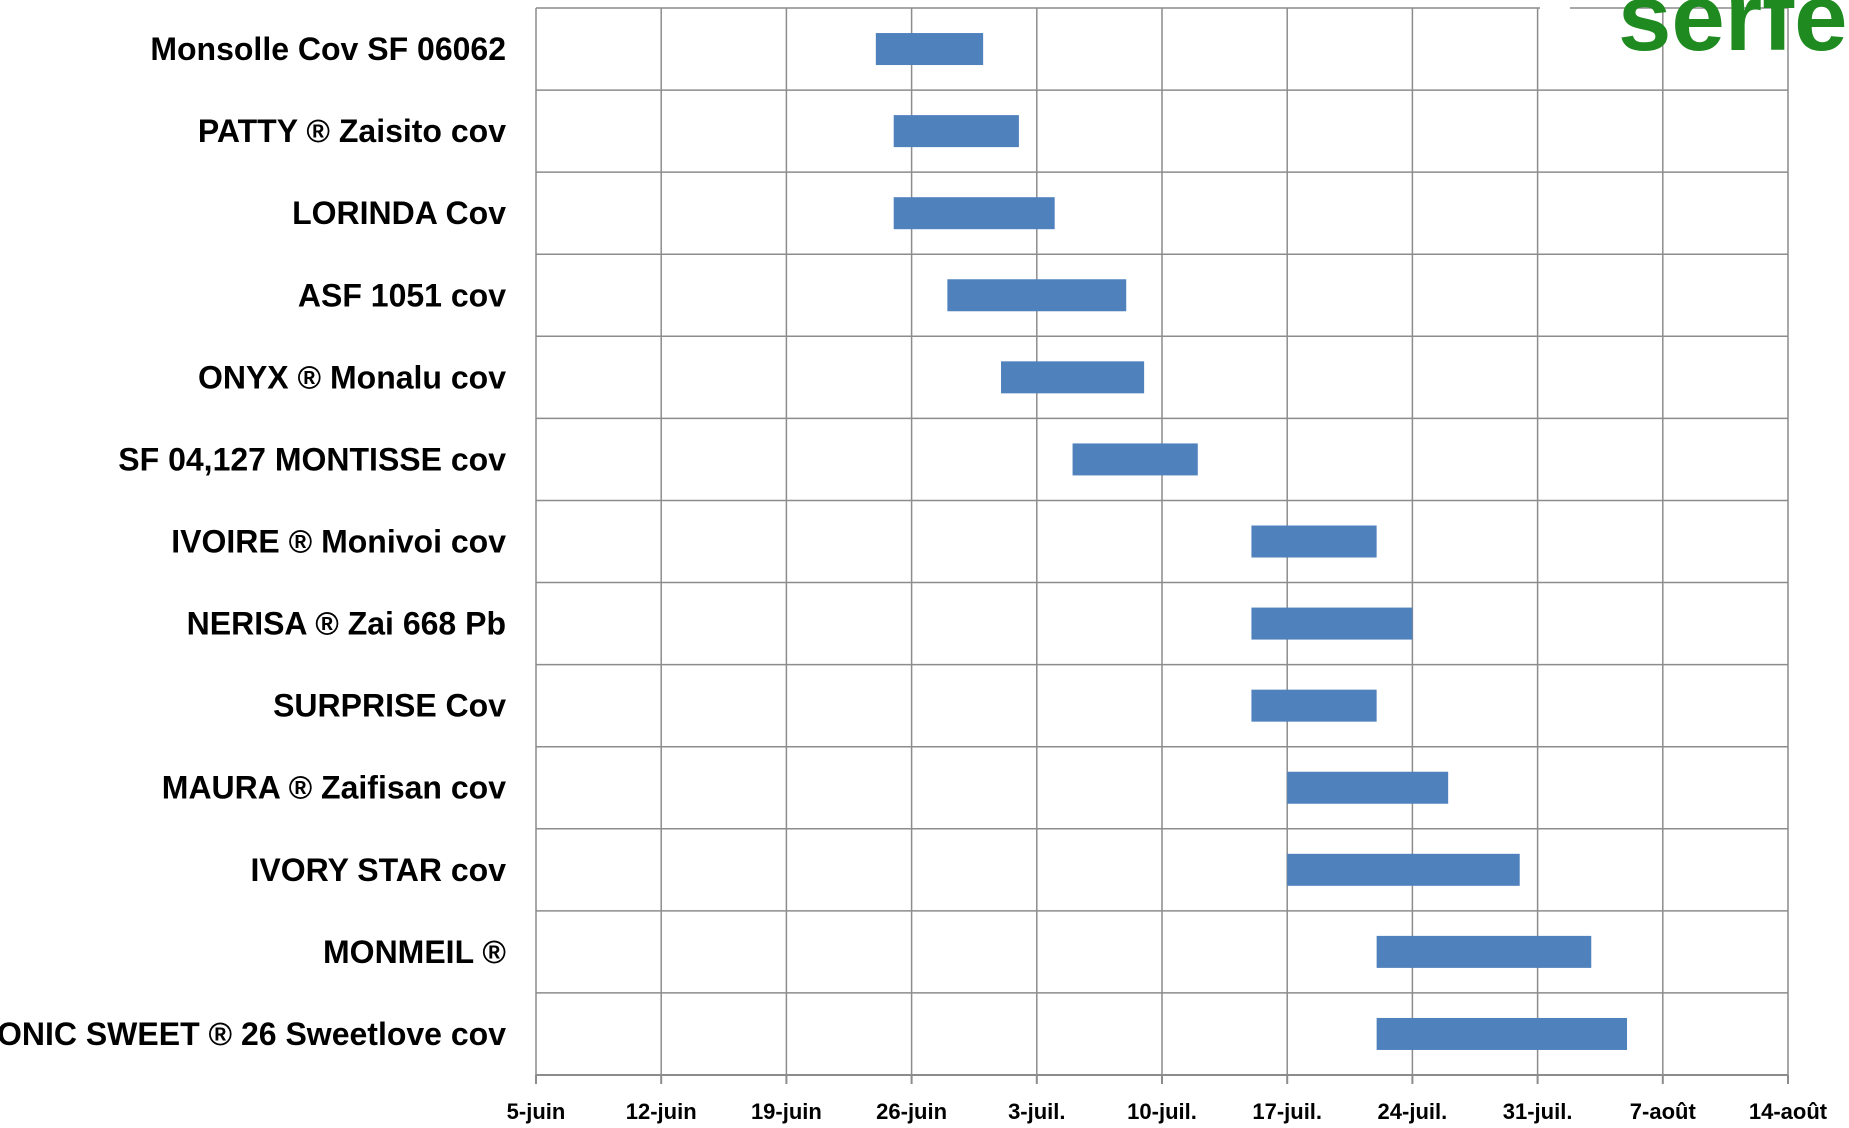  What do you see at coordinates (1162, 1111) in the screenshot?
I see `x-tick-label: 10-juil.` at bounding box center [1162, 1111].